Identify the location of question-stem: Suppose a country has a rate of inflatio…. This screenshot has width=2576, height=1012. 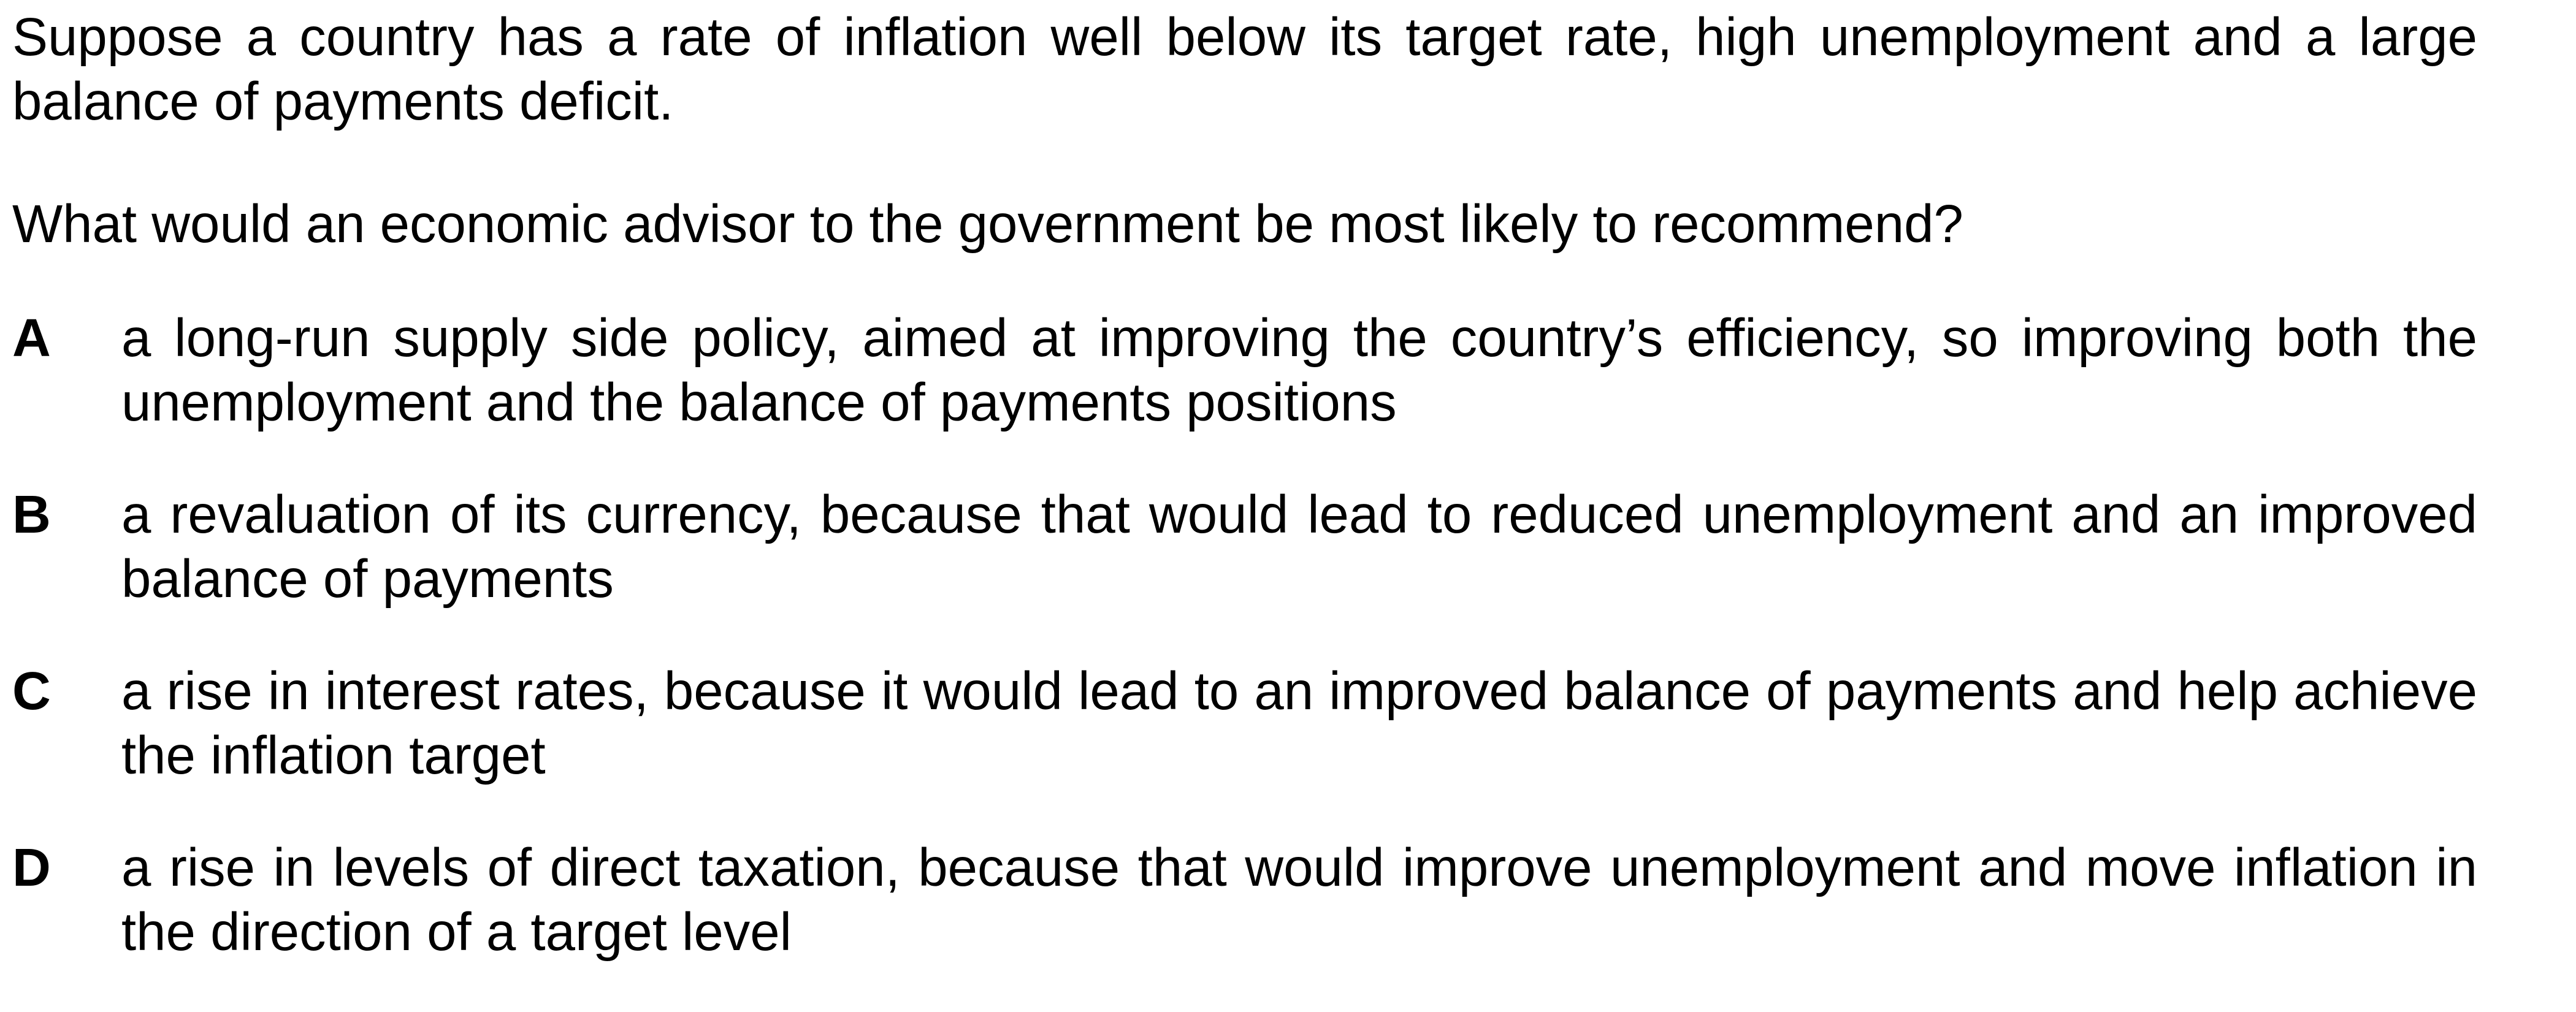
(1244, 69).